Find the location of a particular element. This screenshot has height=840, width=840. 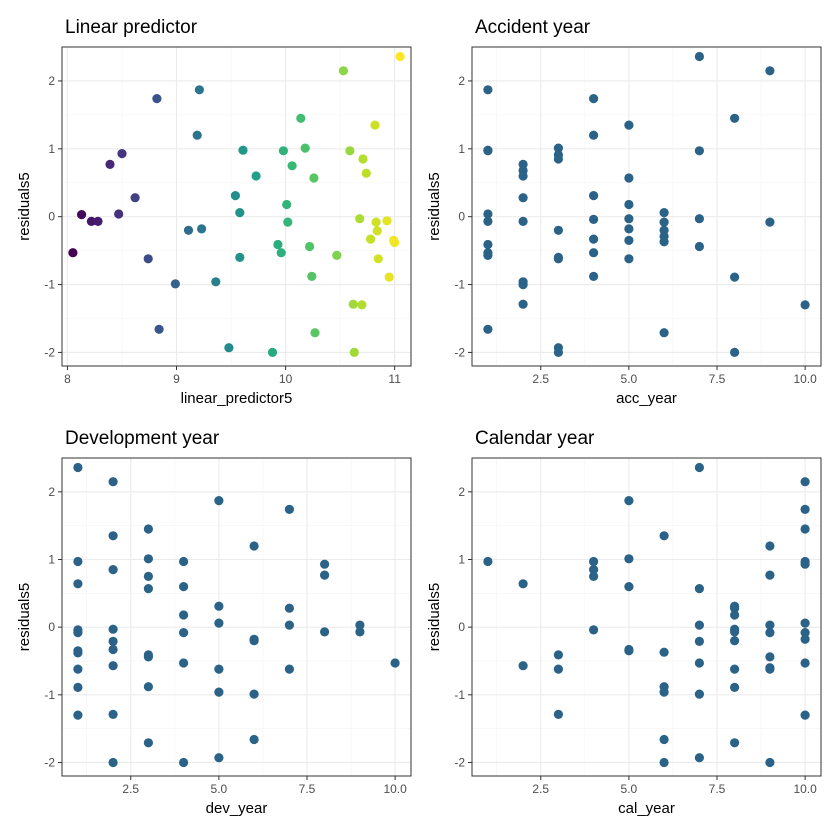

y-tick-label: 0 is located at coordinates (51, 627).